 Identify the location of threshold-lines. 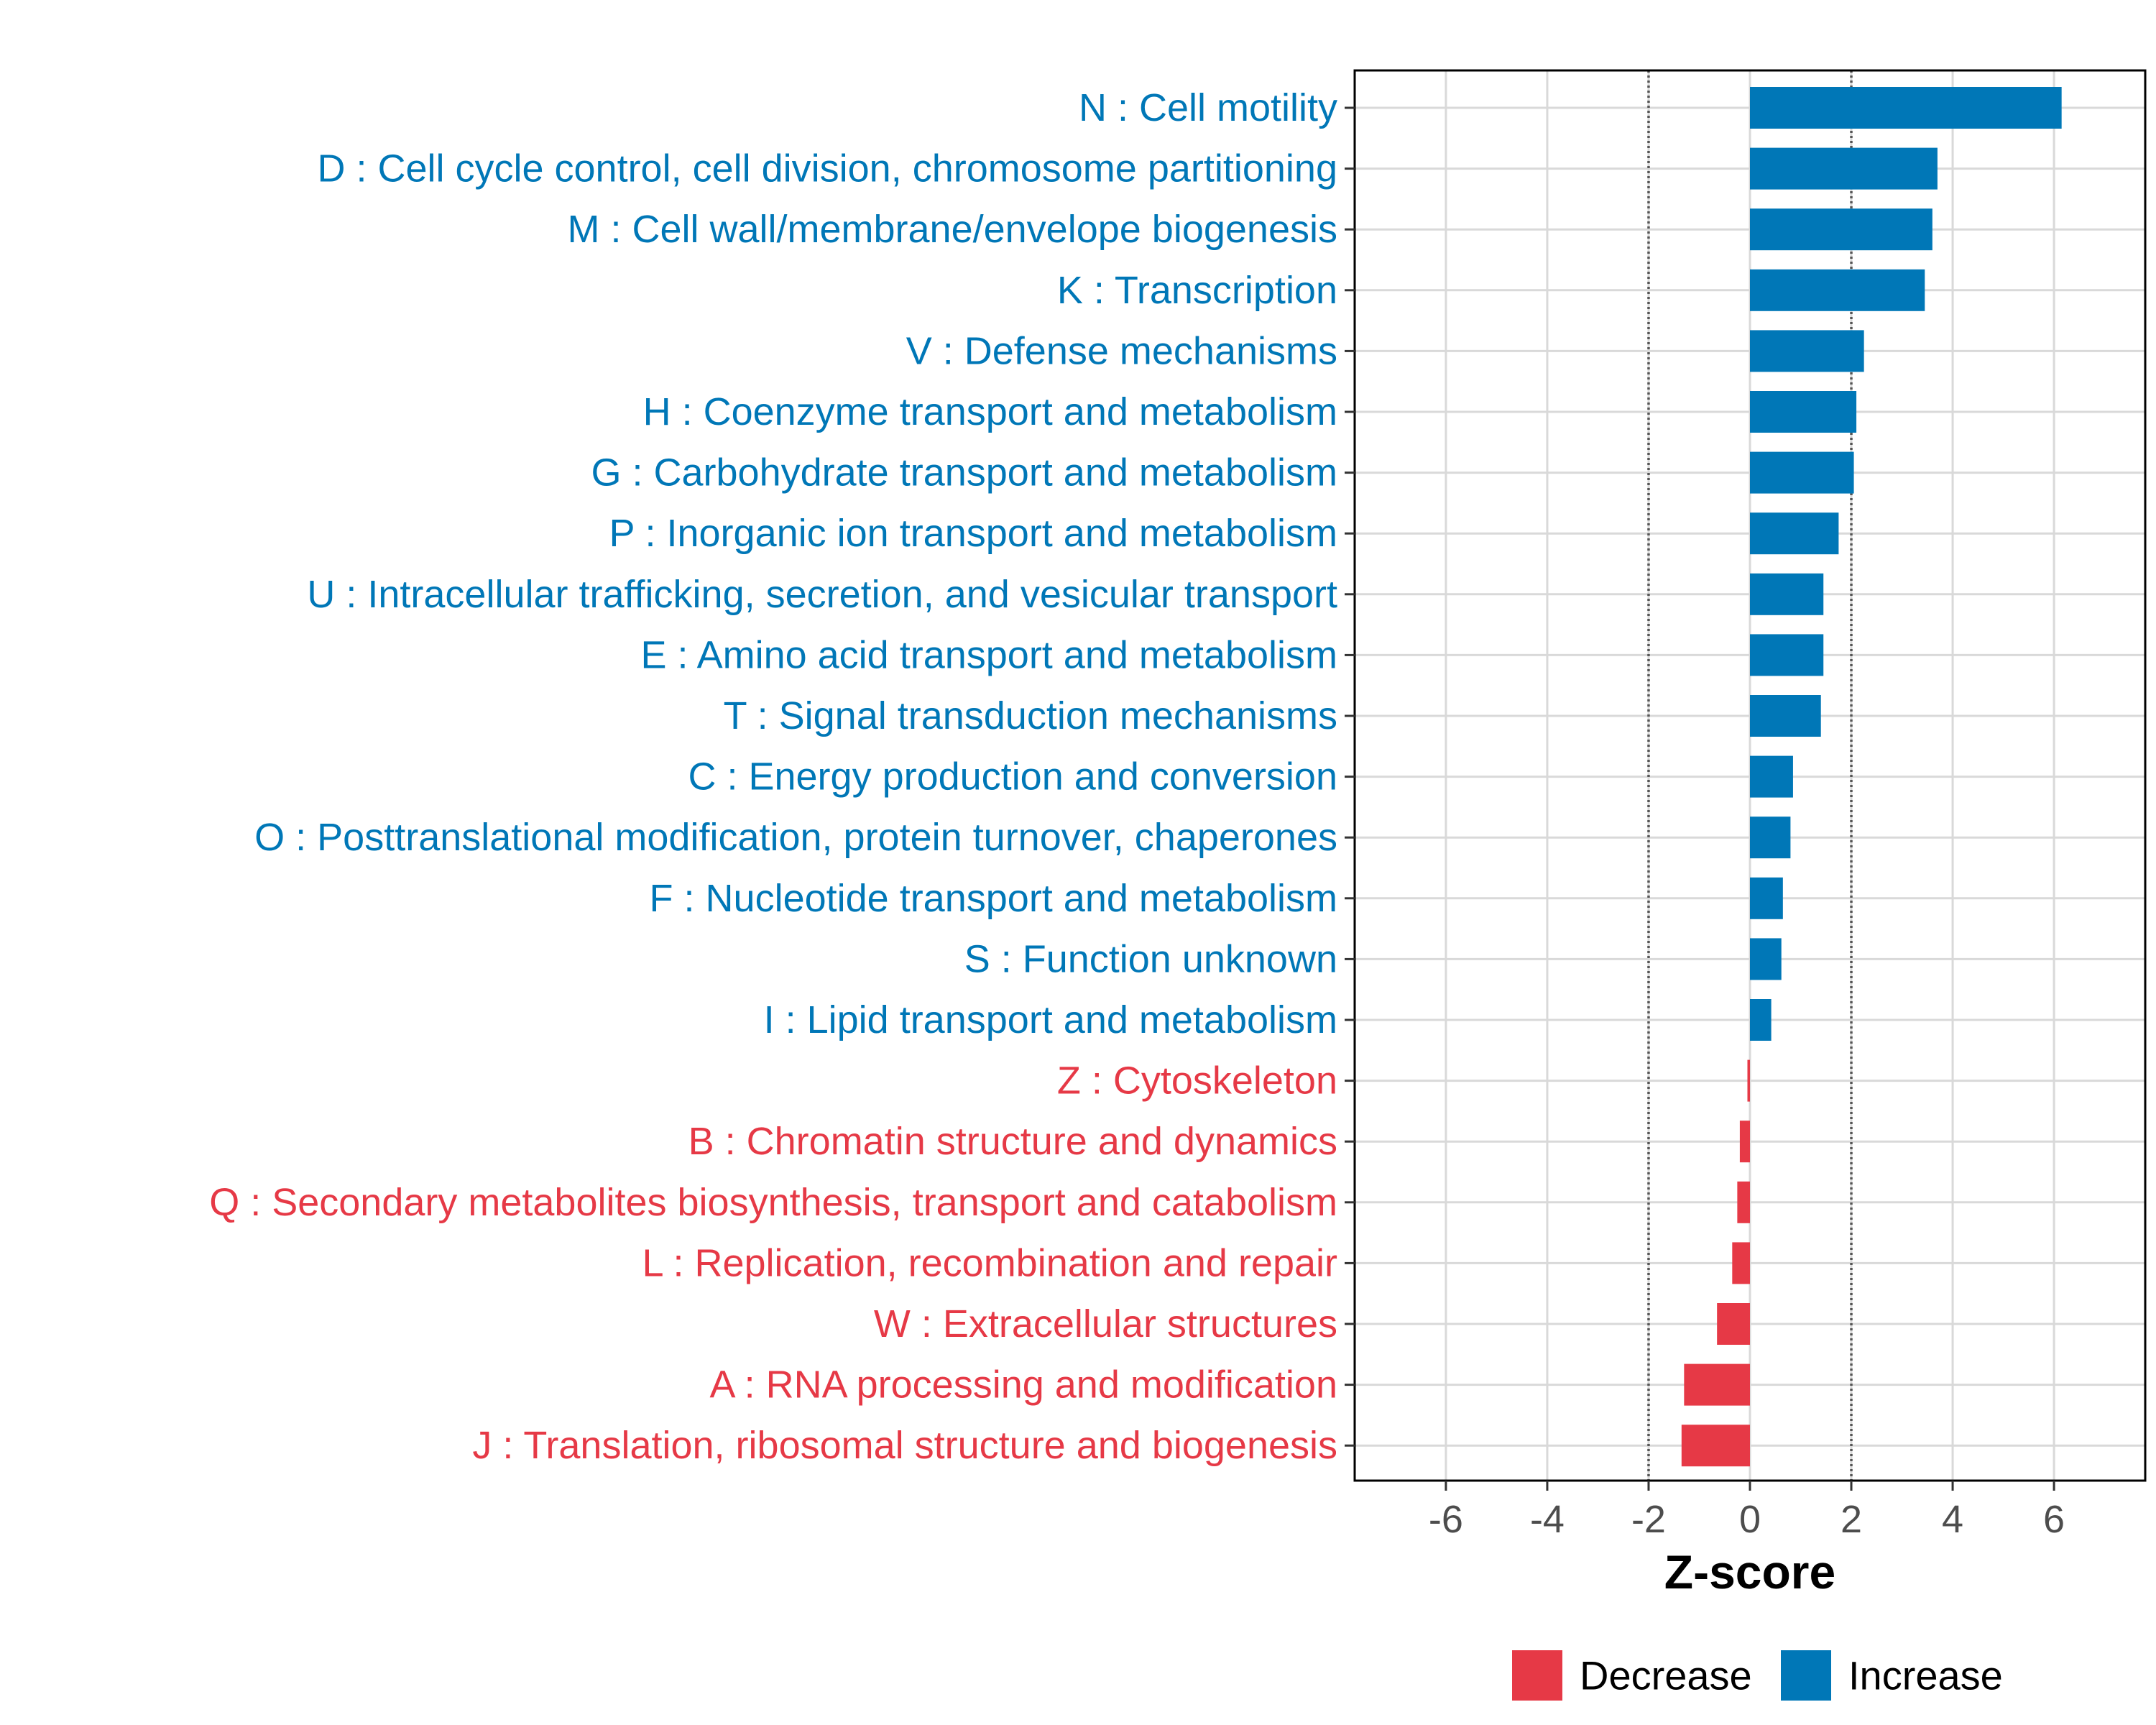
(1750, 775).